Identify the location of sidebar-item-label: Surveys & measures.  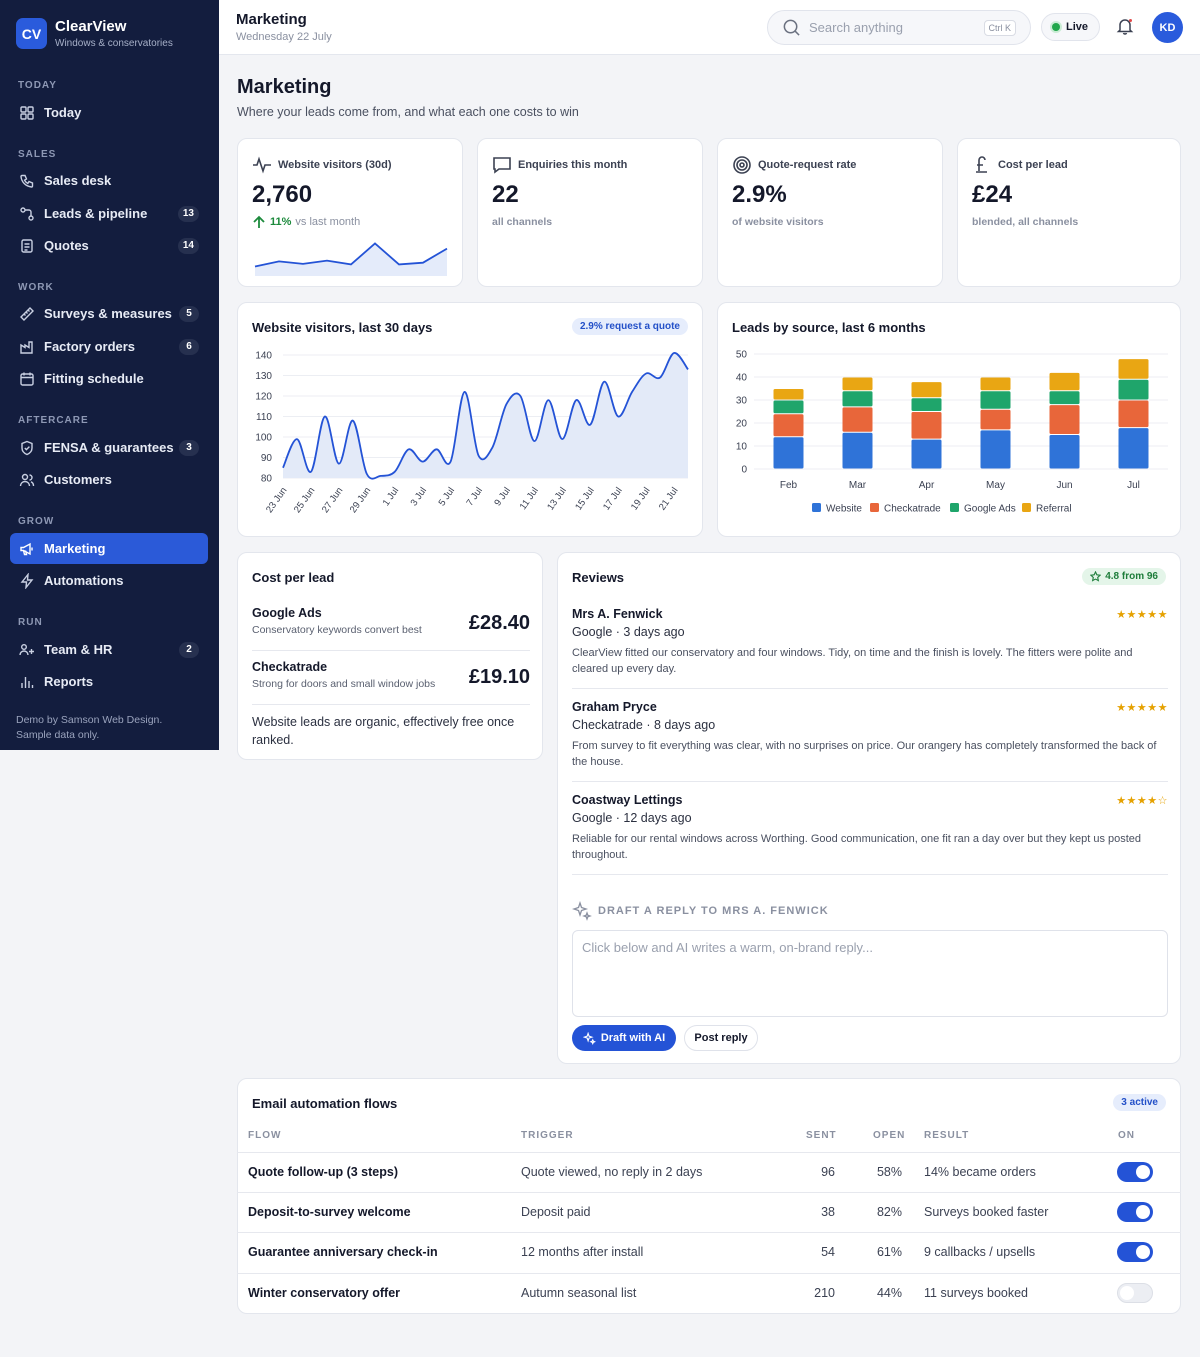
(108, 313).